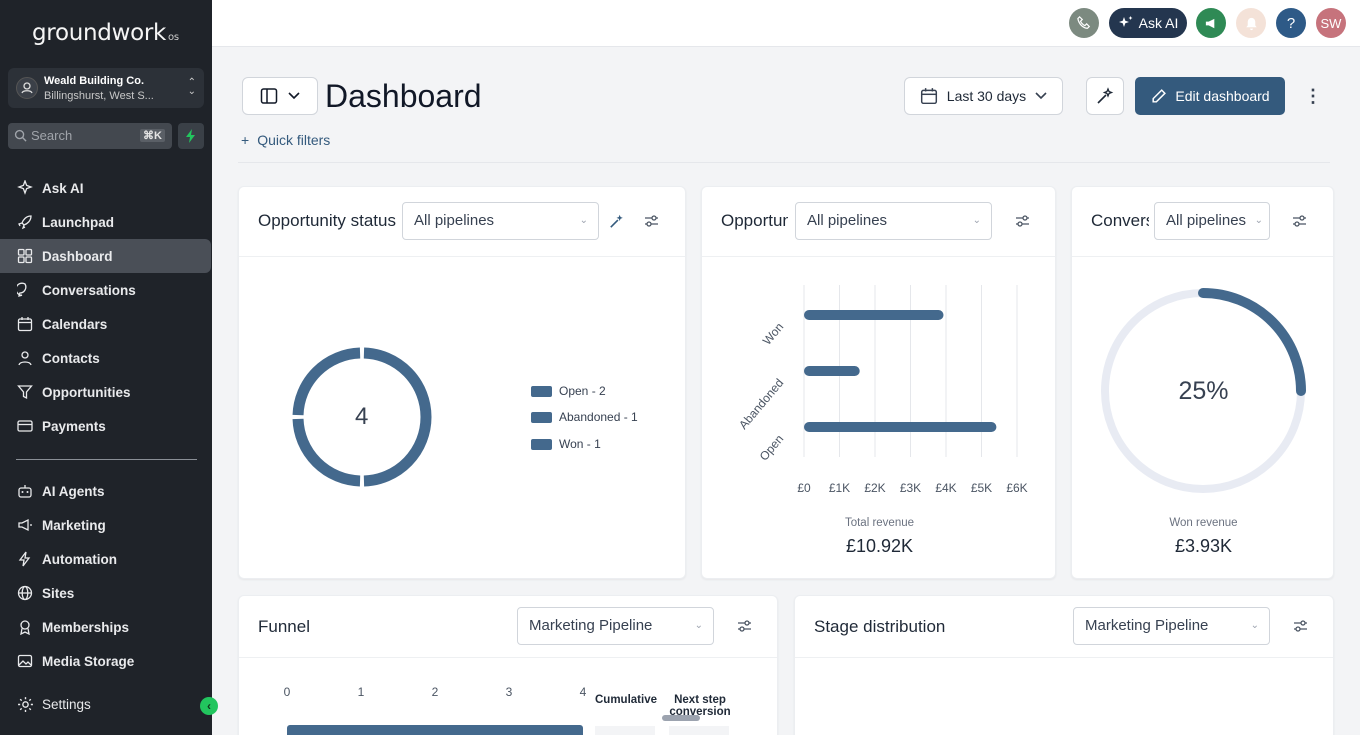 This screenshot has width=1360, height=735. I want to click on magic-wand-icon, so click(616, 221).